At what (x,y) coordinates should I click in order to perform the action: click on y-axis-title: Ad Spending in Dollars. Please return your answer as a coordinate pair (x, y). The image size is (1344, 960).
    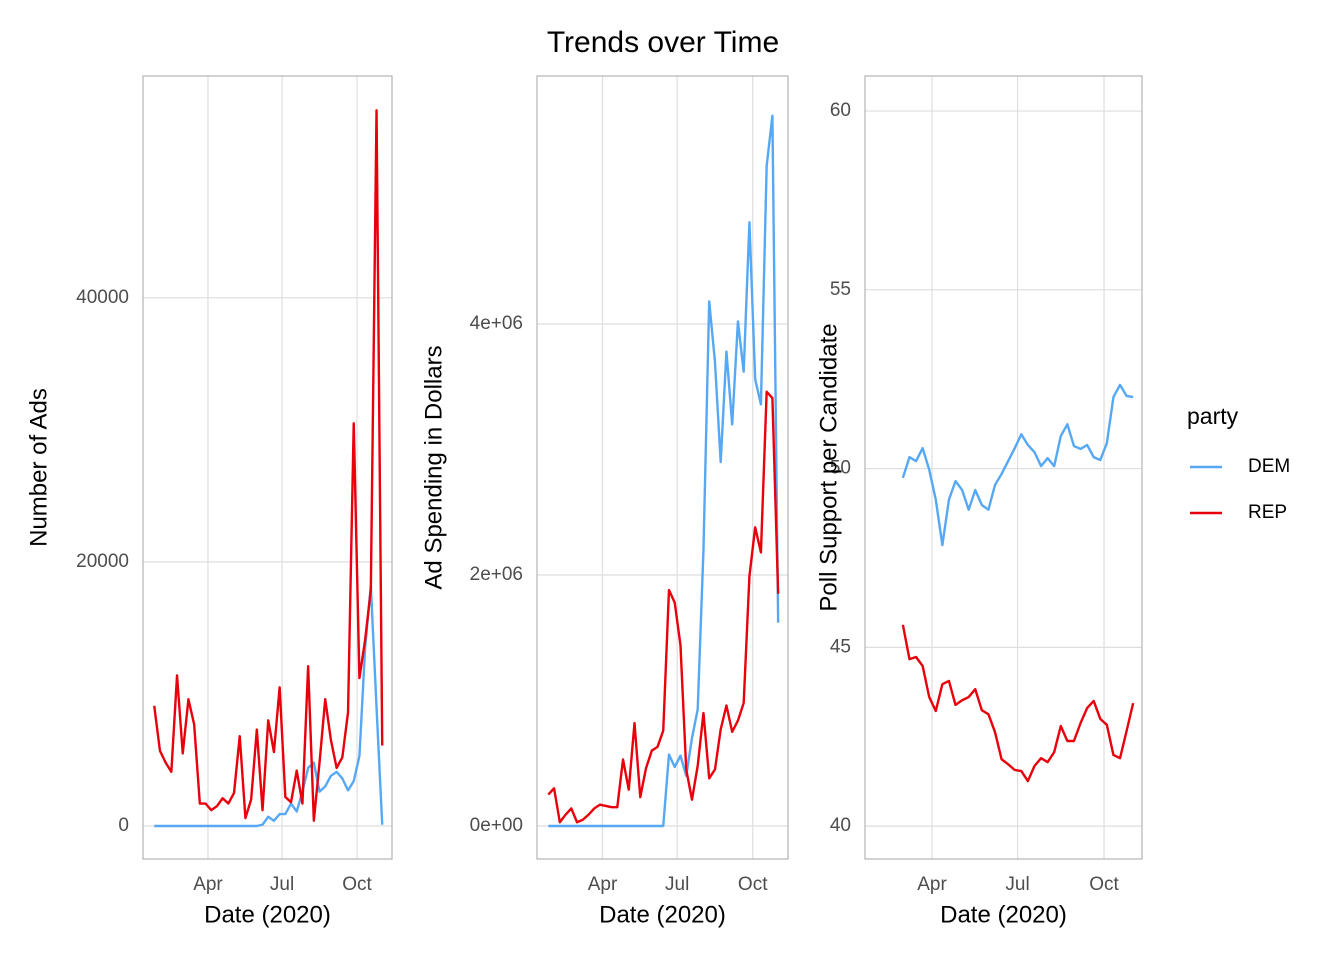
    Looking at the image, I should click on (433, 467).